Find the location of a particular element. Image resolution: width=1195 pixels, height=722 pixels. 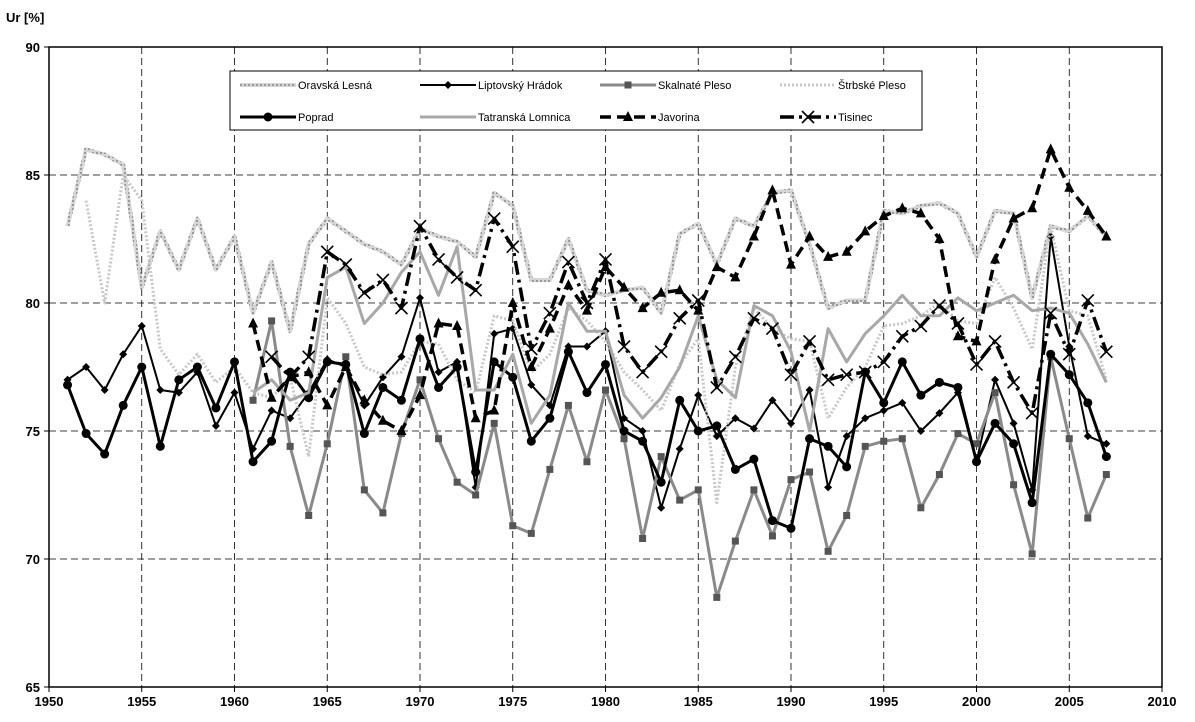

x-tick-label: 1970 is located at coordinates (420, 701).